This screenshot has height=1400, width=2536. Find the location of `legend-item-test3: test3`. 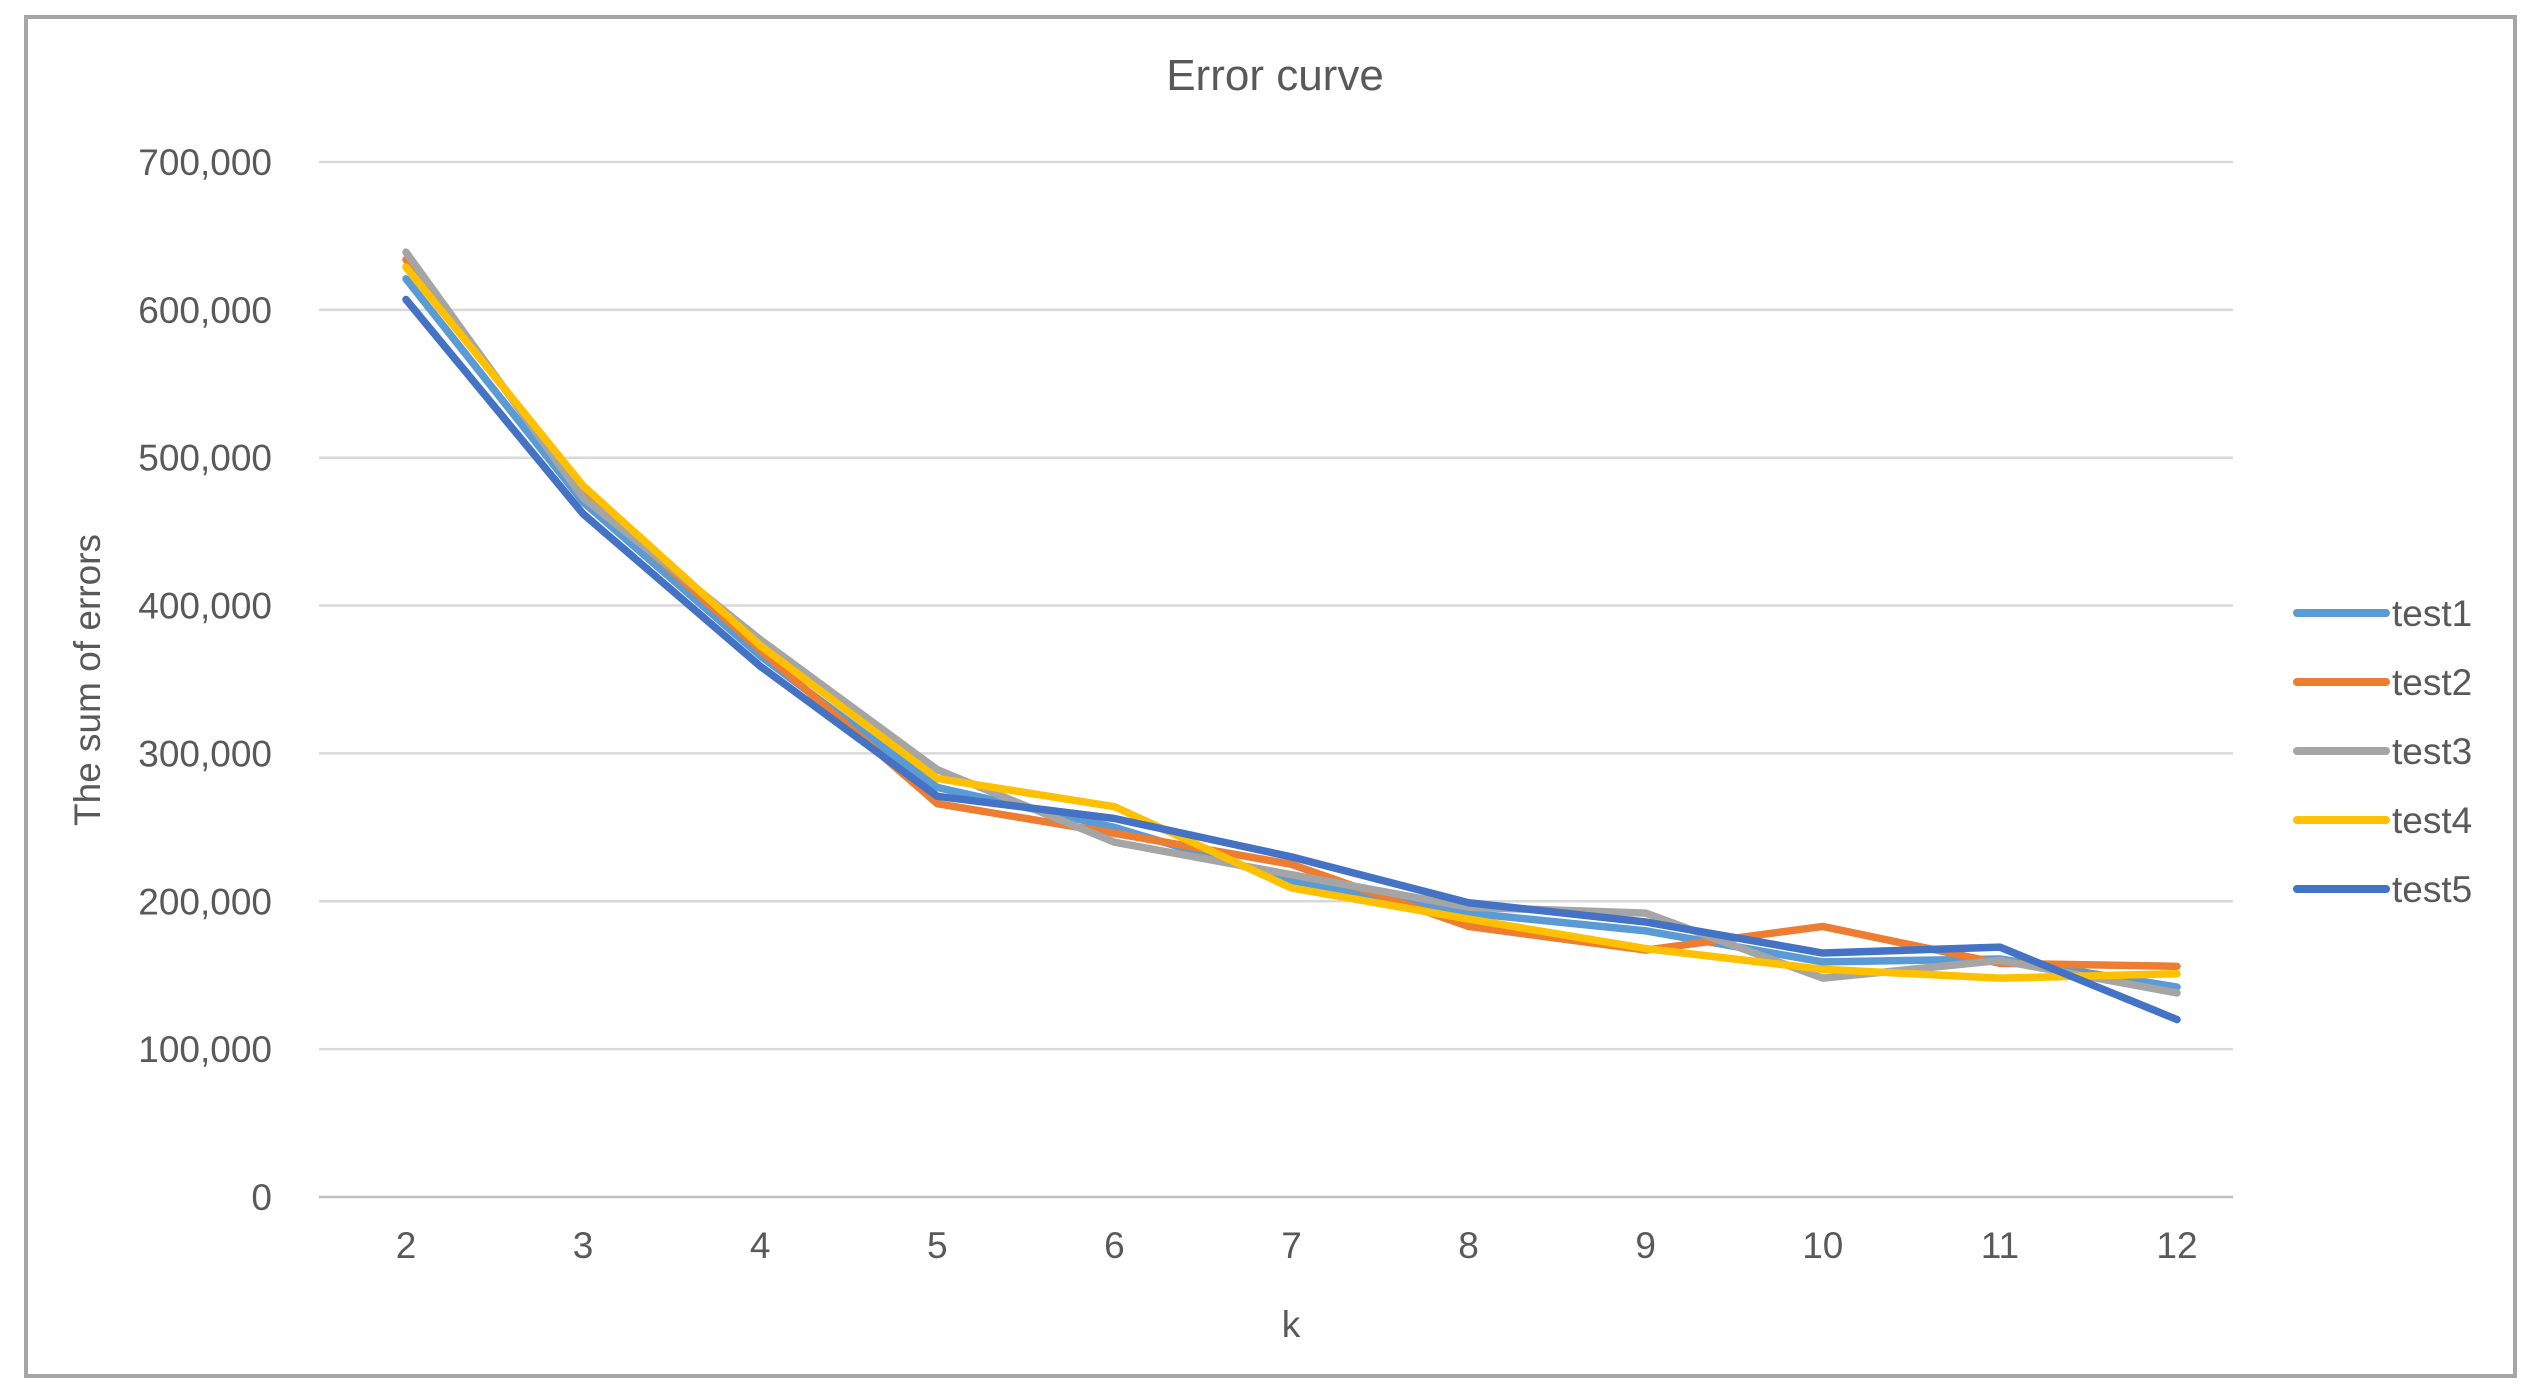

legend-item-test3: test3 is located at coordinates (2382, 751).